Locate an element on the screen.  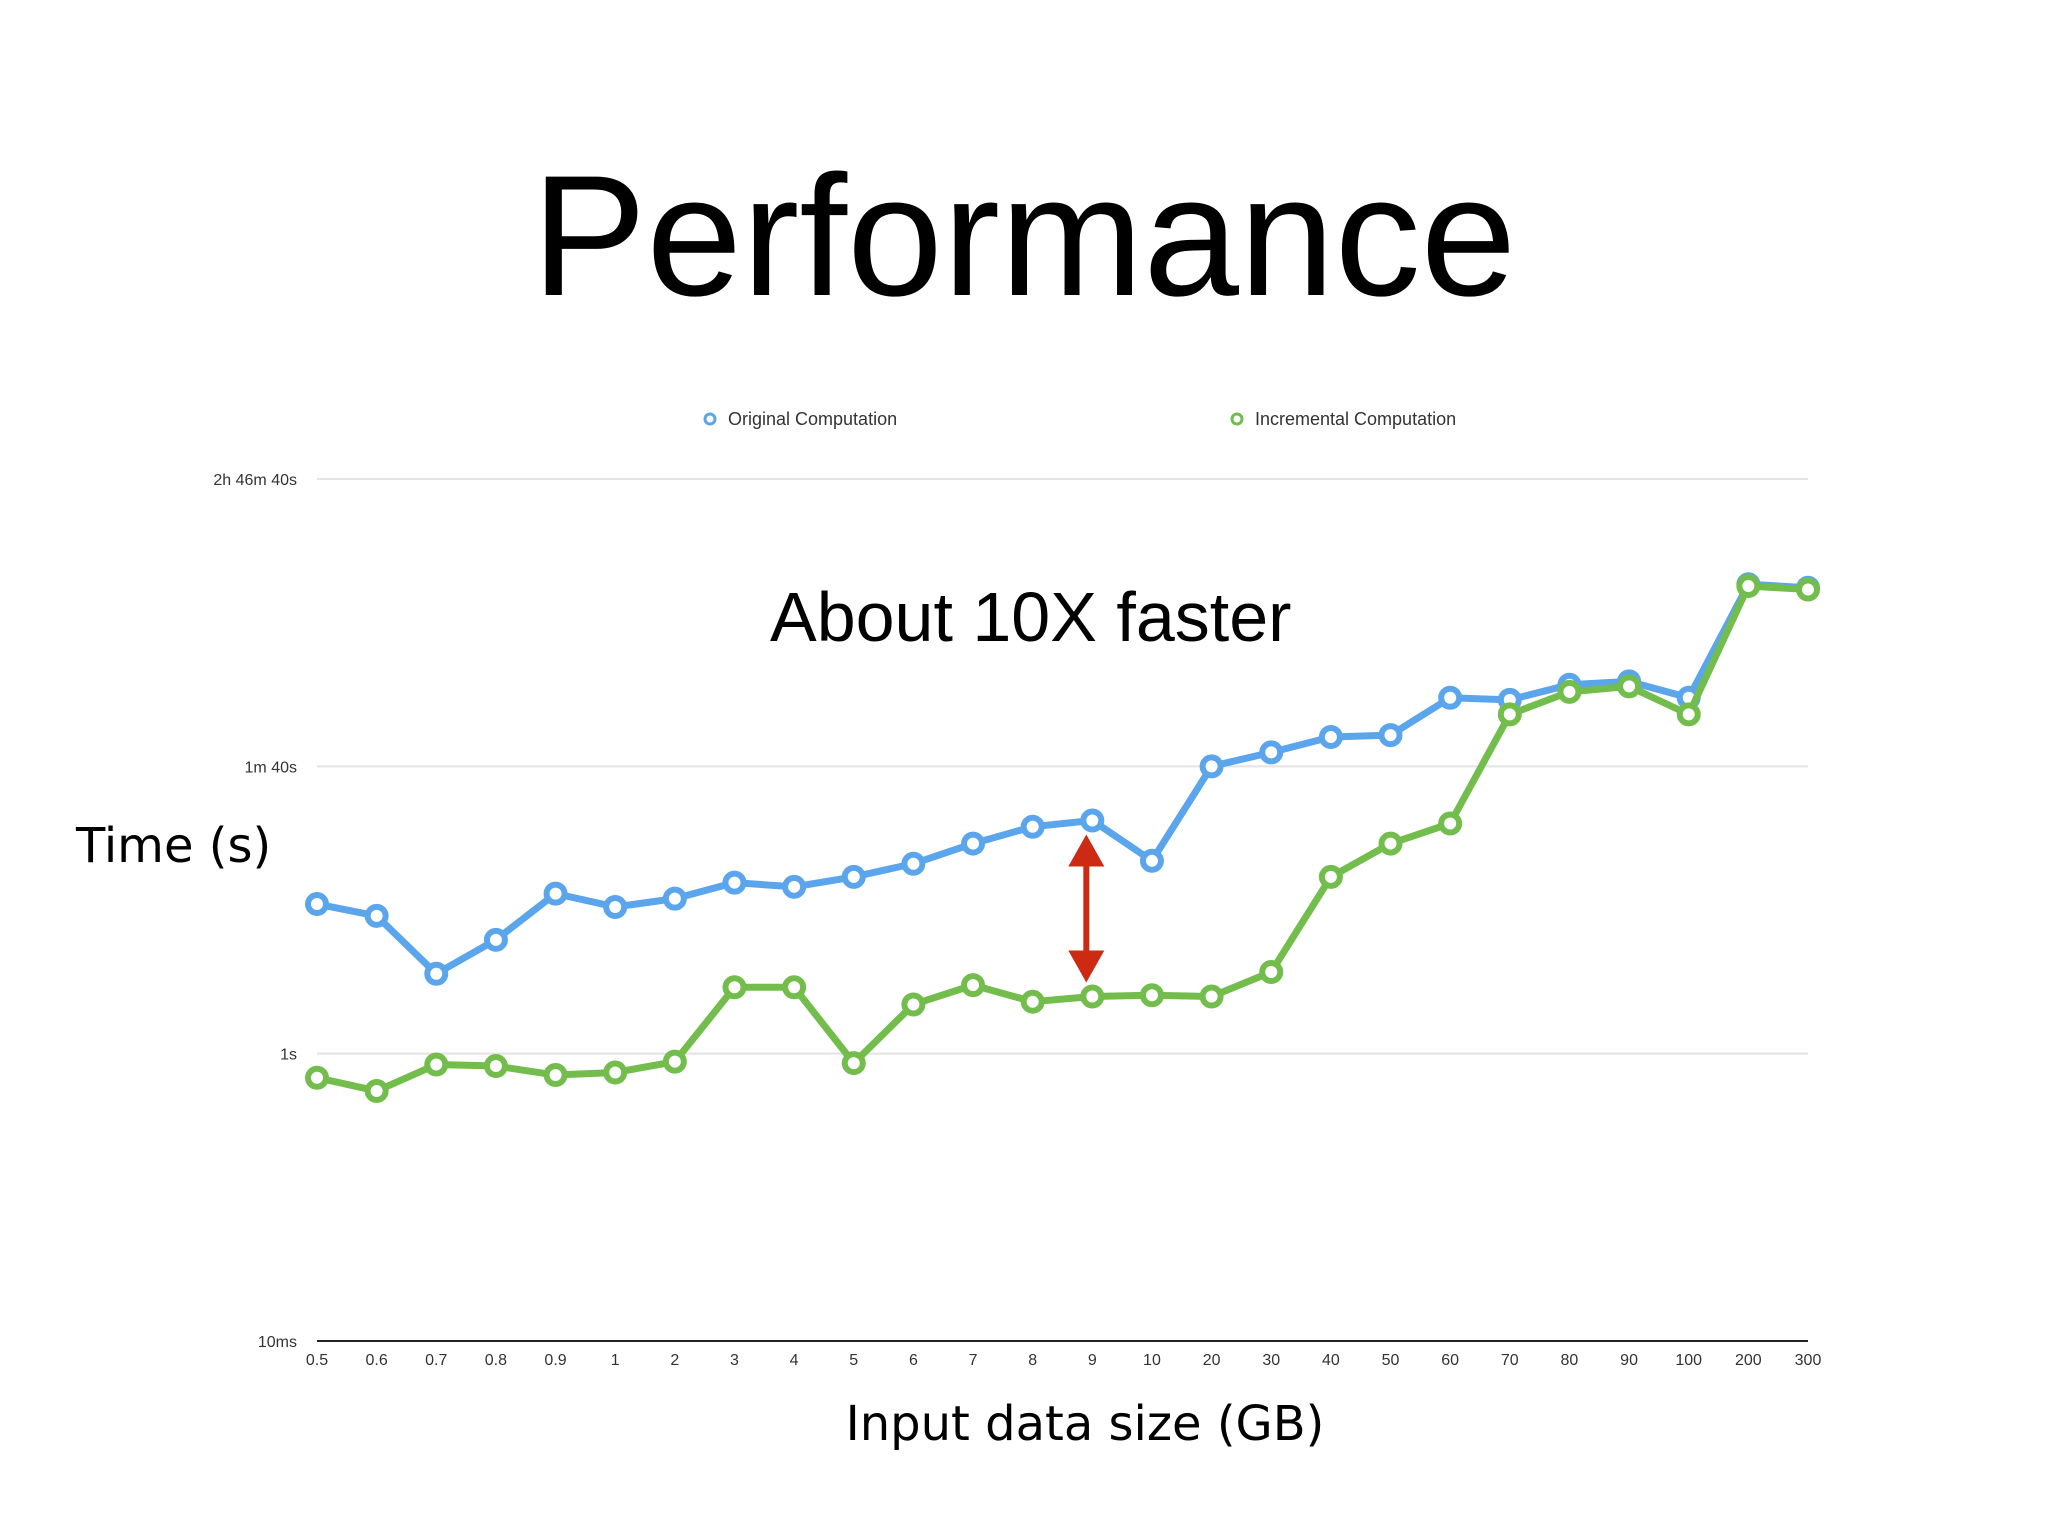
x-tick-label: 8 is located at coordinates (1032, 1360).